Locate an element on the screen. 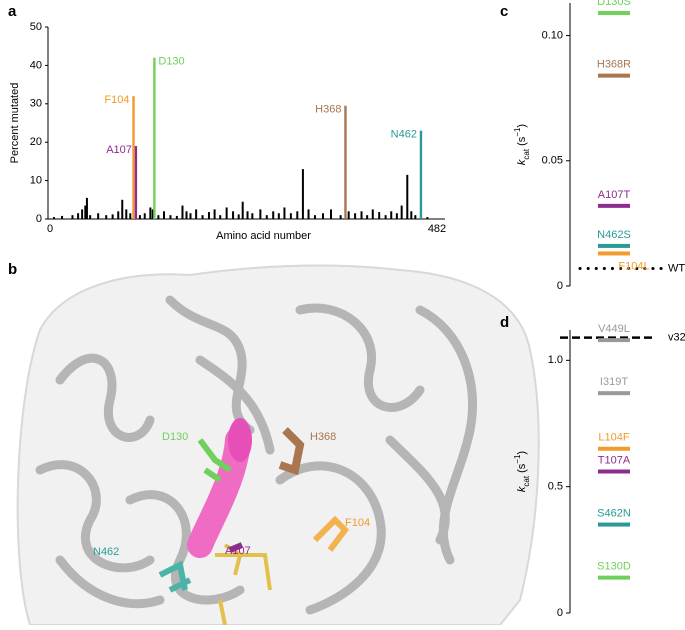 The image size is (685, 630). y-tick-label: 30 is located at coordinates (36, 104).